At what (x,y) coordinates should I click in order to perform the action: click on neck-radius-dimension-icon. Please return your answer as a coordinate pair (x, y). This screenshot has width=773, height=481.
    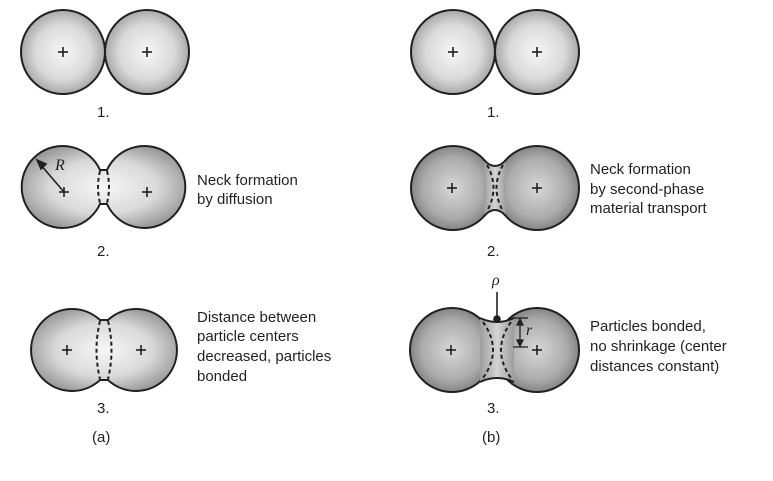
    Looking at the image, I should click on (520, 332).